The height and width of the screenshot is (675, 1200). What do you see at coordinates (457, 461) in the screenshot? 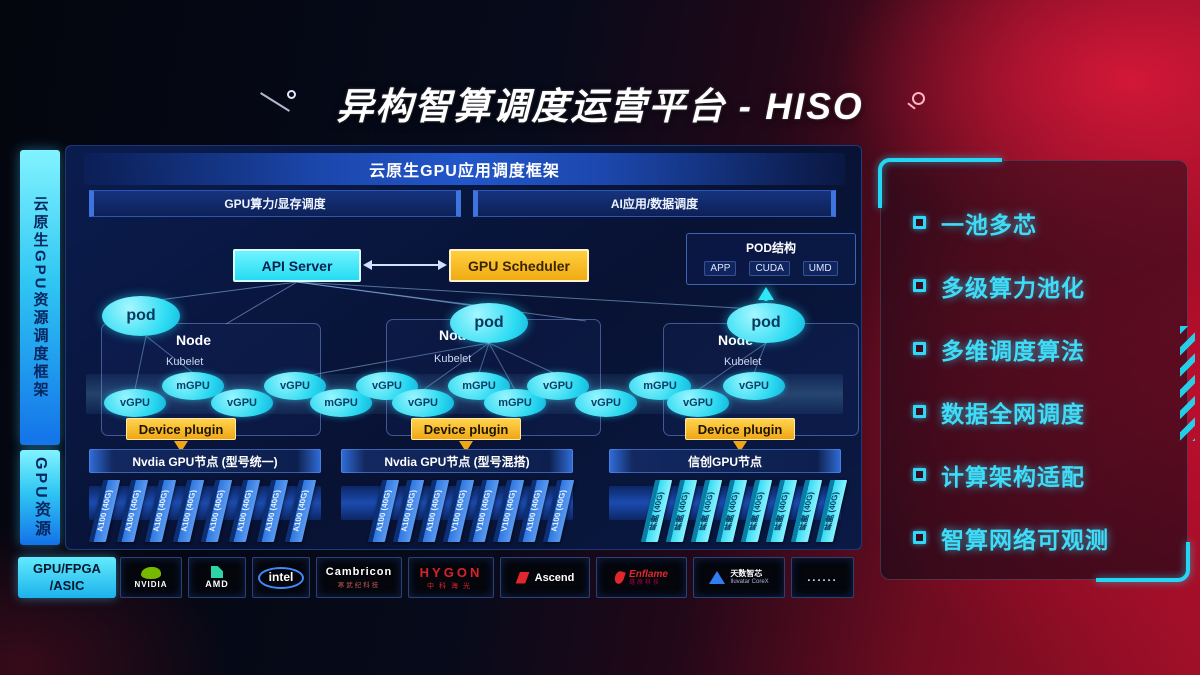
I see `gpu-node-bar-2: Nvdia GPU节点 (型号混搭)` at bounding box center [457, 461].